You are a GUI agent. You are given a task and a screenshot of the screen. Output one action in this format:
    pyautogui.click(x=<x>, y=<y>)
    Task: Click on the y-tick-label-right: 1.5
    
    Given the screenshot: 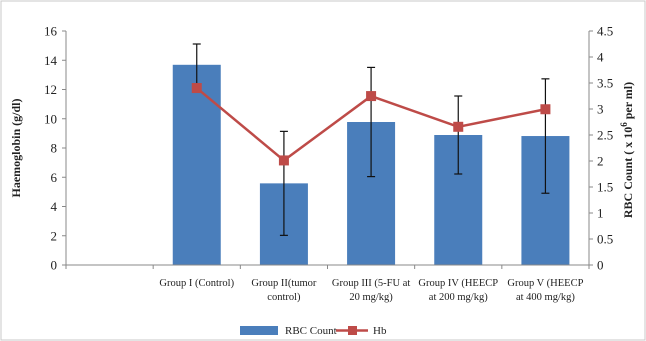 What is the action you would take?
    pyautogui.click(x=605, y=187)
    